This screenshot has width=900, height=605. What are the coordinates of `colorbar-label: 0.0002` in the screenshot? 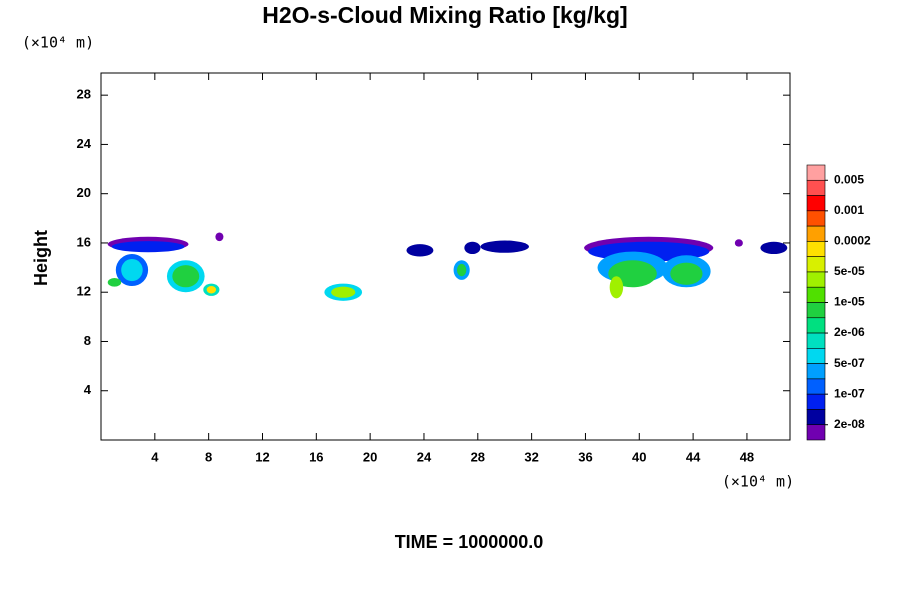 It's located at (852, 241).